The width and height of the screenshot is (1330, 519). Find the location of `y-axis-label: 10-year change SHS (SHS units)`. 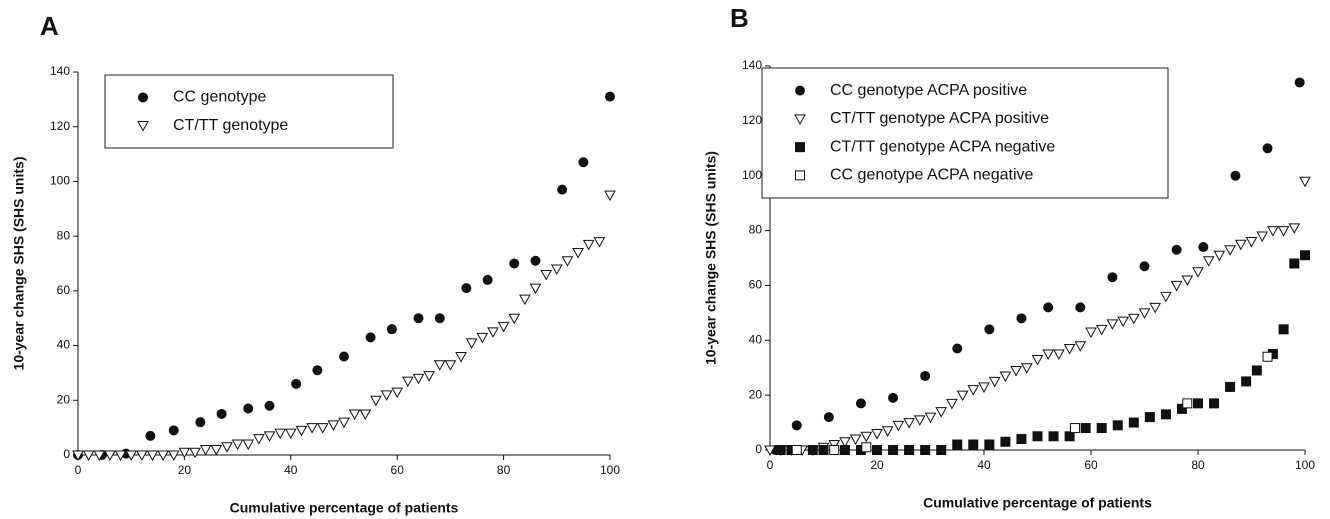

y-axis-label: 10-year change SHS (SHS units) is located at coordinates (711, 258).